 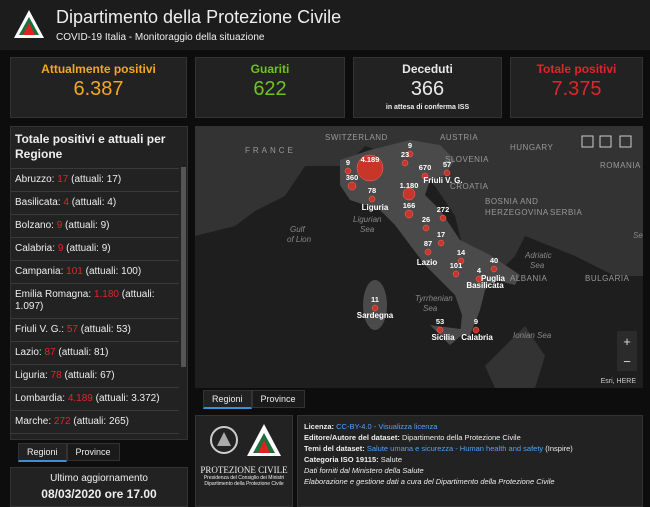 I want to click on map-tabs: Regioni Province, so click(x=254, y=399).